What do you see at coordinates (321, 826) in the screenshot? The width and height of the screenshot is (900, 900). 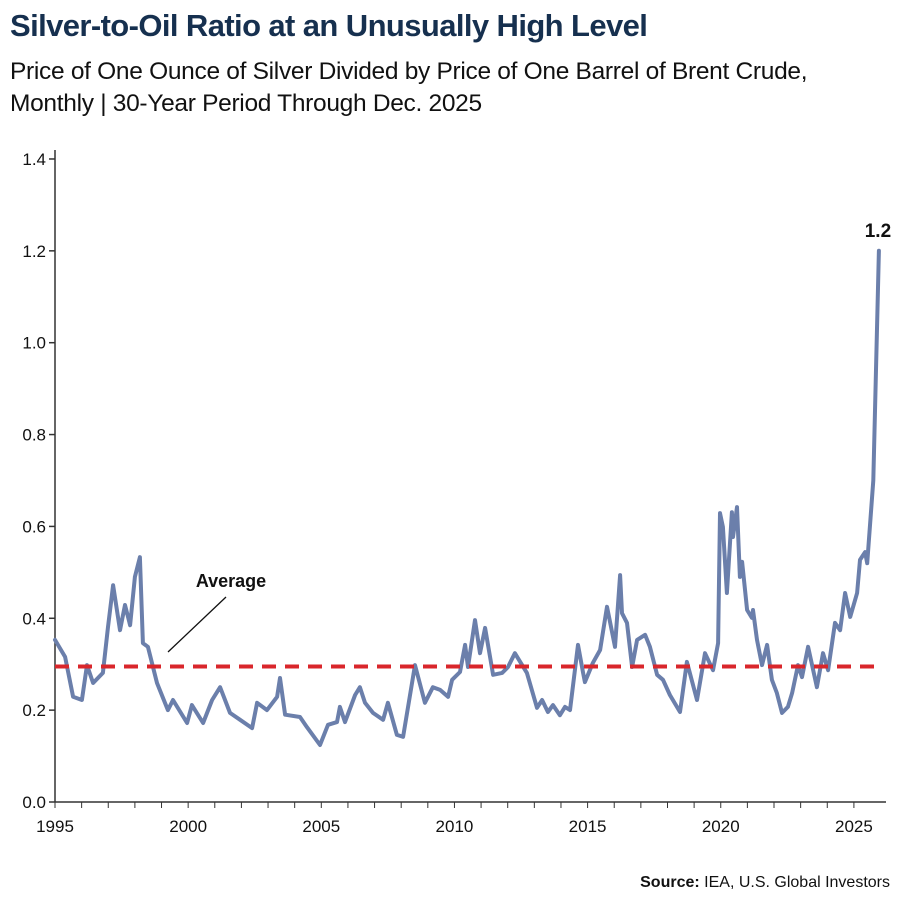 I see `x-tick-label: 2005` at bounding box center [321, 826].